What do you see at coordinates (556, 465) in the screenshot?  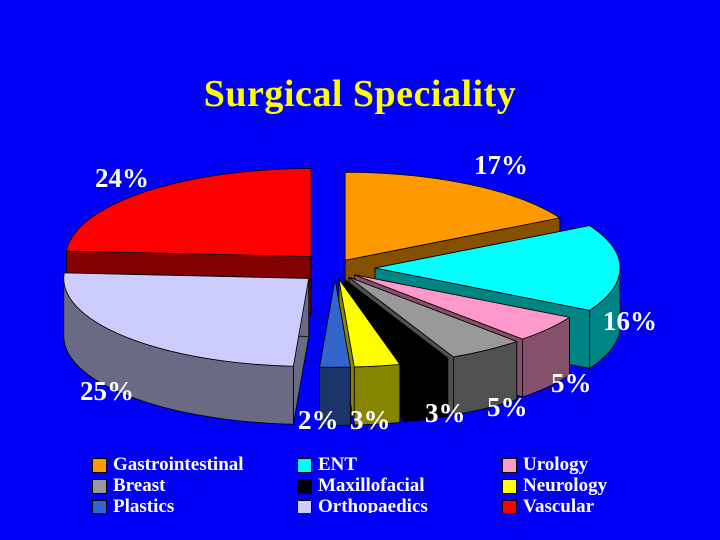 I see `legend-label: Urology` at bounding box center [556, 465].